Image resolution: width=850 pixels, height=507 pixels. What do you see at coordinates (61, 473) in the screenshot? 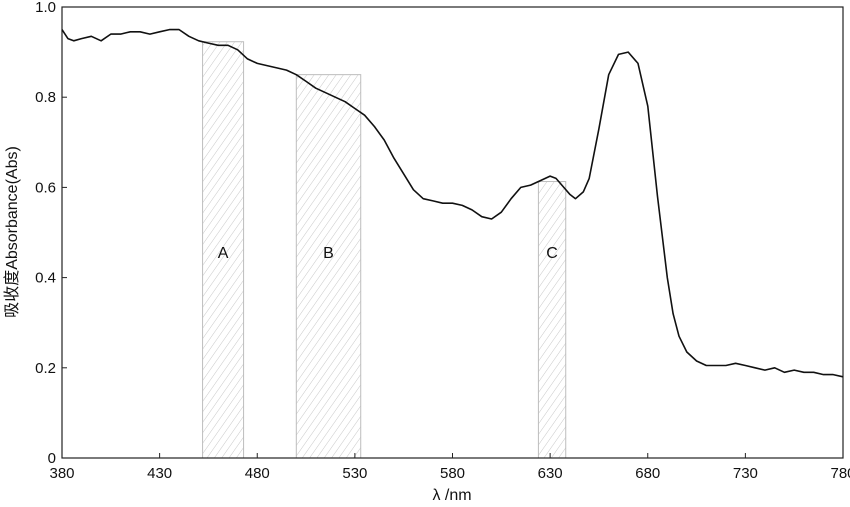
I see `x-tick-label: 380` at bounding box center [61, 473].